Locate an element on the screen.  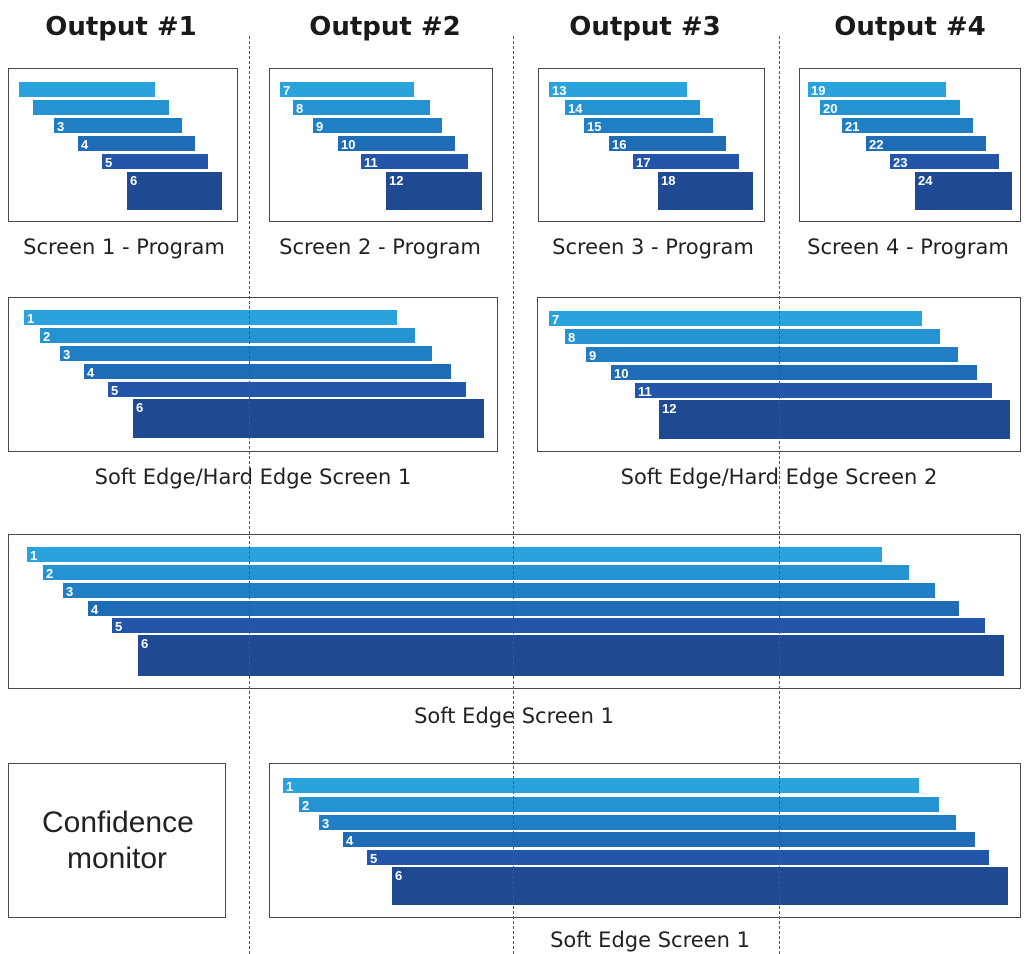
layer-number: 20 is located at coordinates (830, 108).